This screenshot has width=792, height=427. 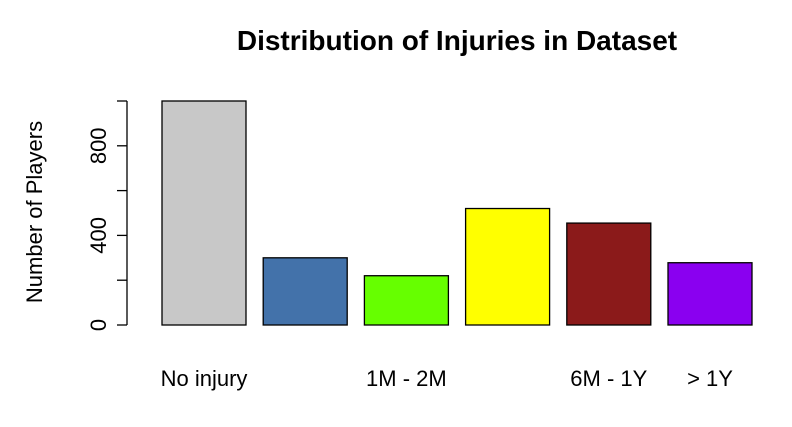 I want to click on chart-title: Distribution of Injuries in Dataset, so click(x=457, y=40).